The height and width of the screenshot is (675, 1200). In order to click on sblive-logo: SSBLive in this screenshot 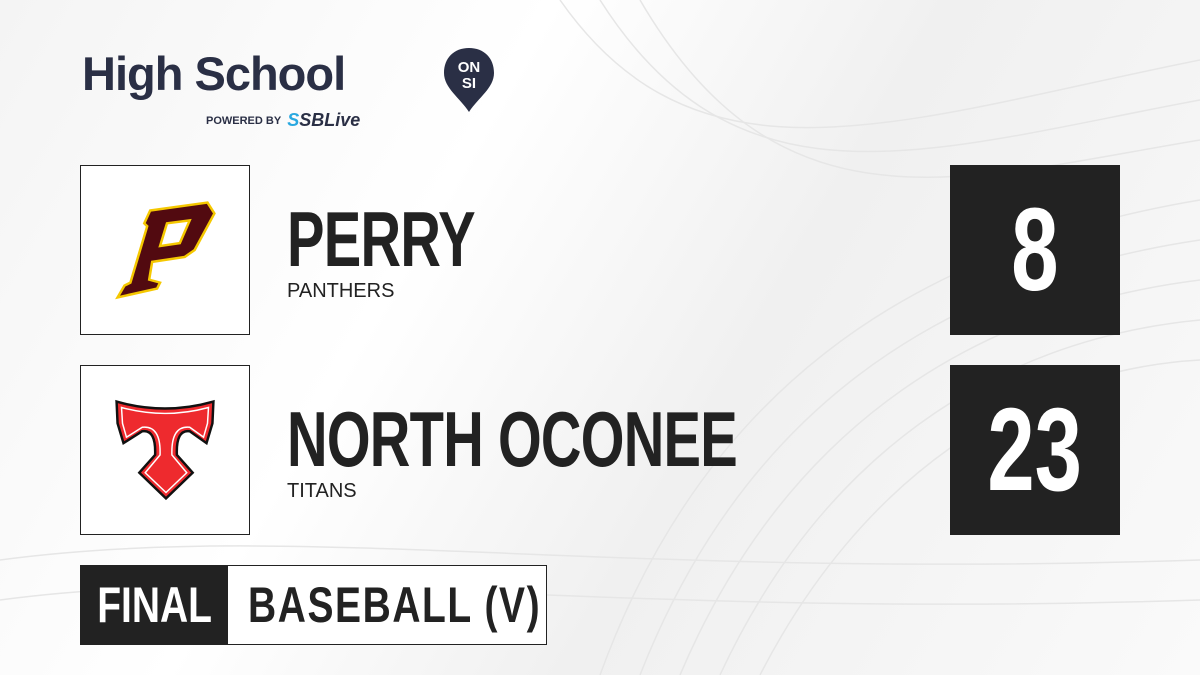, I will do `click(323, 120)`.